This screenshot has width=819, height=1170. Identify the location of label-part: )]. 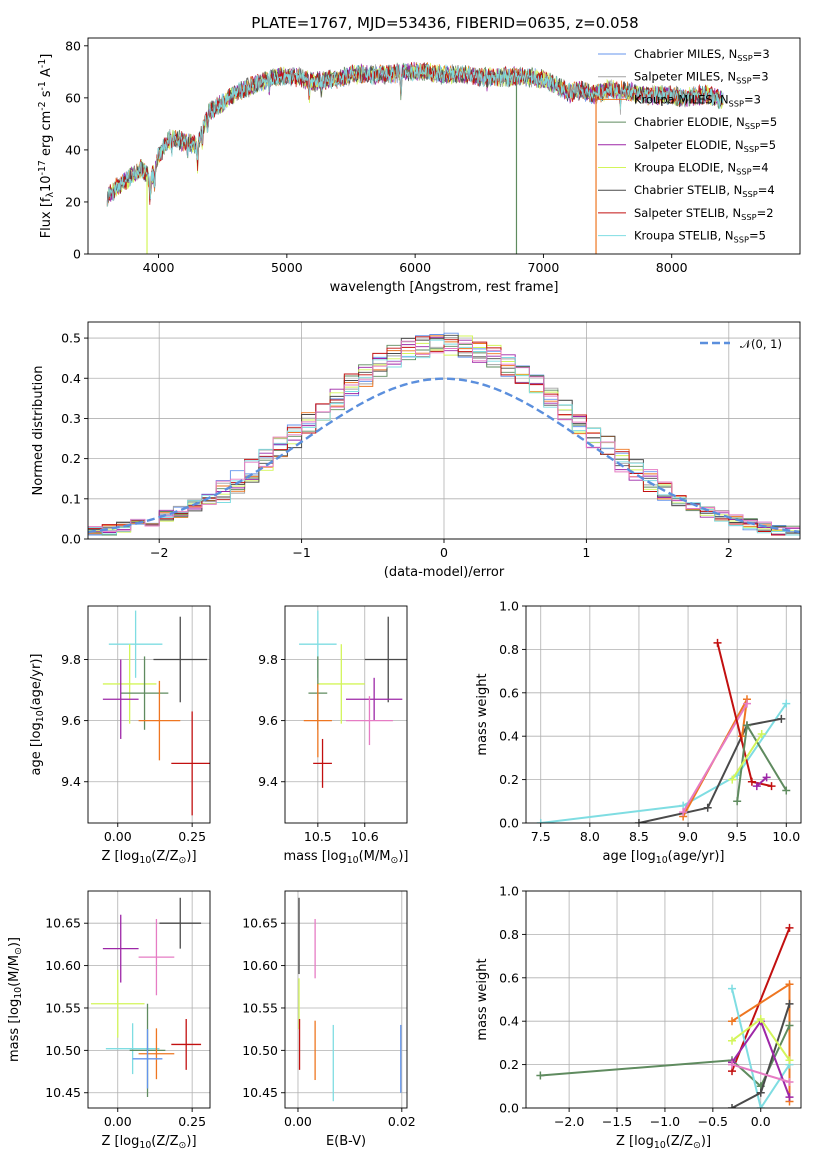
(191, 856).